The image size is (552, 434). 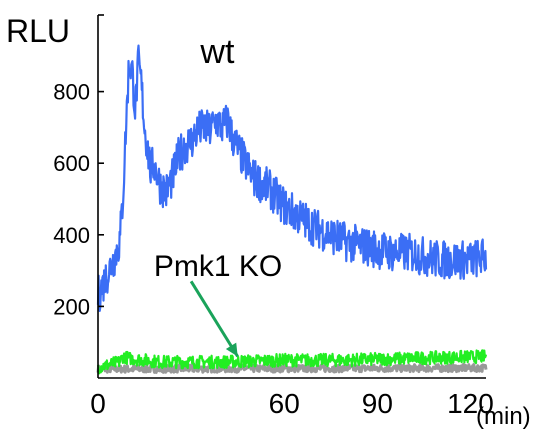 I want to click on x-tick-label: 120, so click(x=470, y=403).